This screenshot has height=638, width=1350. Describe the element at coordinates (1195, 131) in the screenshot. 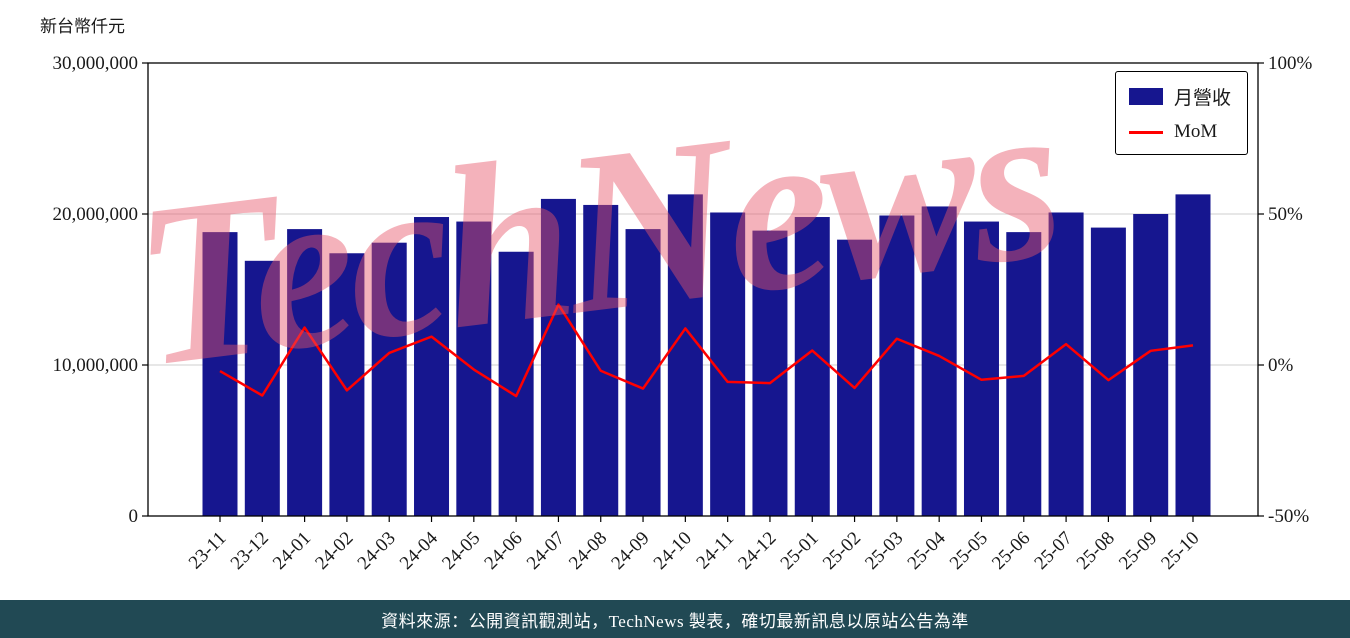

I see `legend-label-mom: MoM` at that location.